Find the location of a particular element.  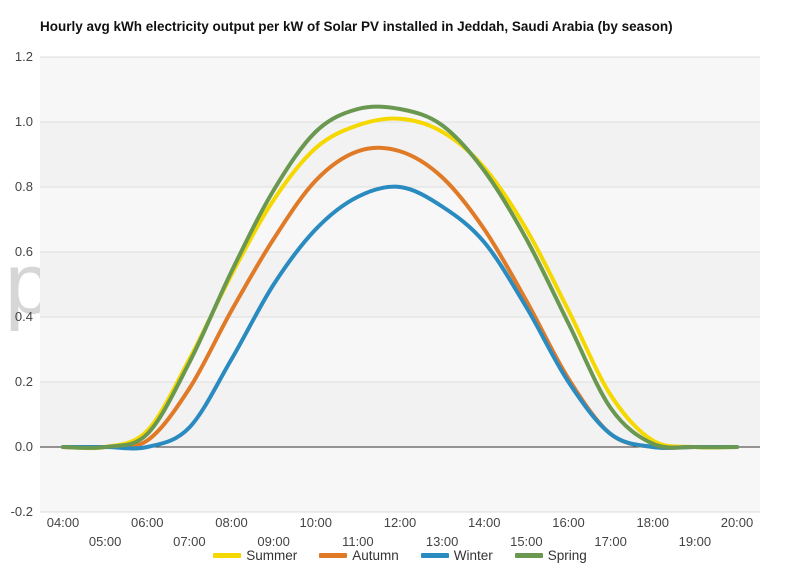

x-tick-label: 20:00 is located at coordinates (737, 522).